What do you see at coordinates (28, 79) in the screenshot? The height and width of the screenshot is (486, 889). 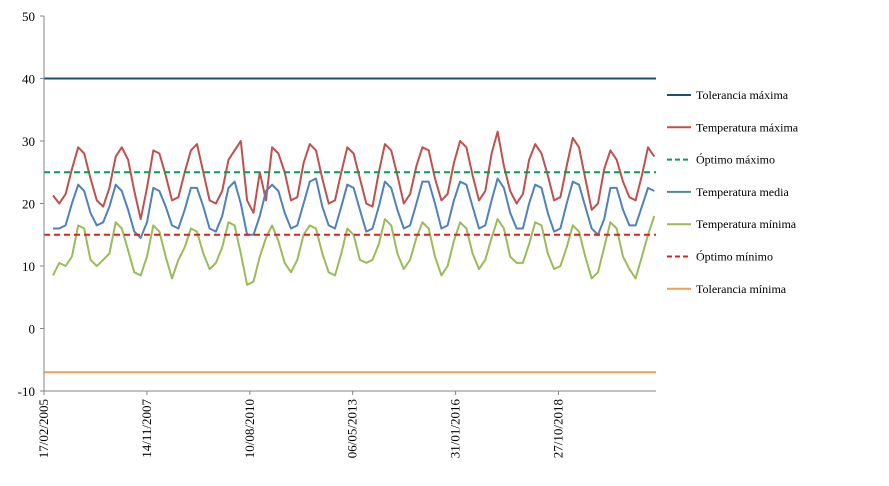 I see `y-tick-label: 40` at bounding box center [28, 79].